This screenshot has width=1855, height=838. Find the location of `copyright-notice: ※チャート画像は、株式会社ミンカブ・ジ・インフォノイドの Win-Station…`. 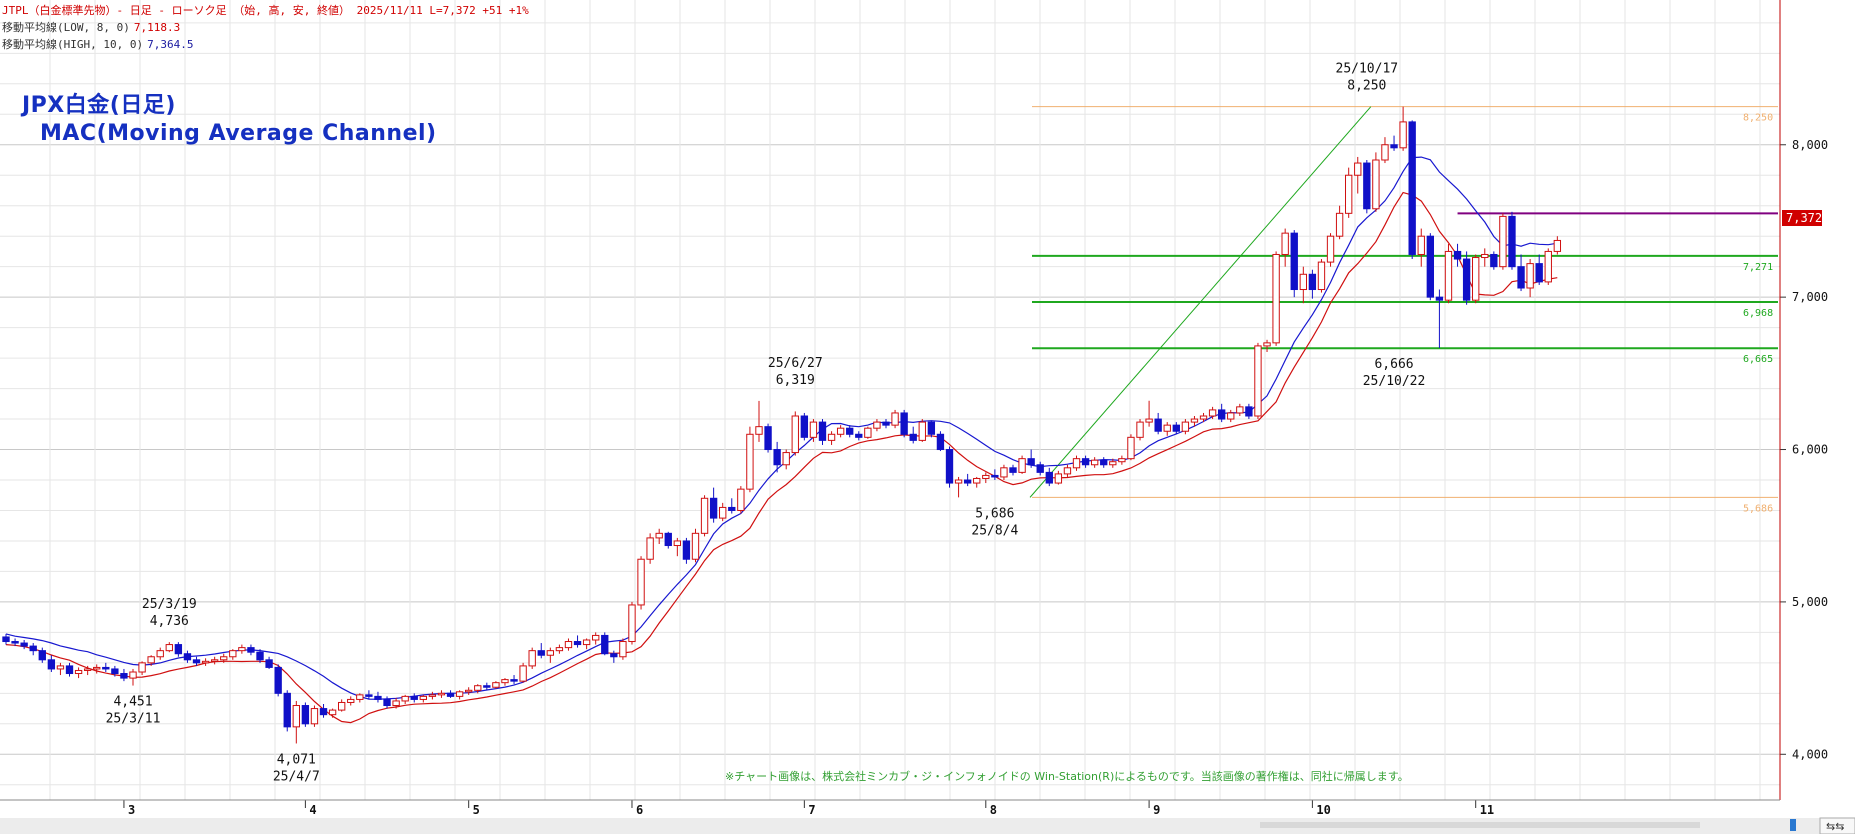

copyright-notice: ※チャート画像は、株式会社ミンカブ・ジ・インフォノイドの Win-Station… is located at coordinates (1067, 776).